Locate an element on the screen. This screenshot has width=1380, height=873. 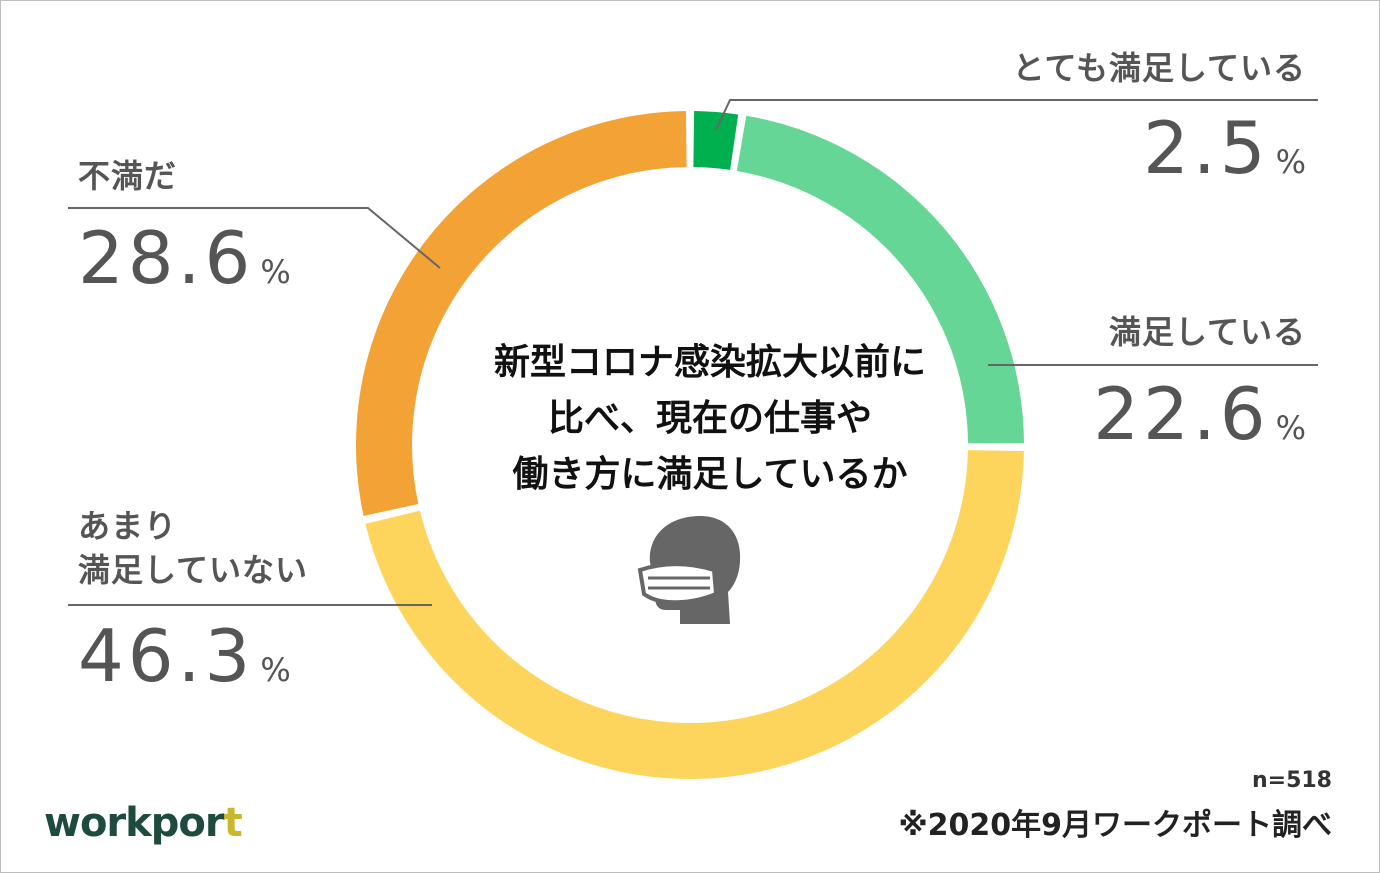
value-satisfied: 22.6% is located at coordinates (1199, 421).